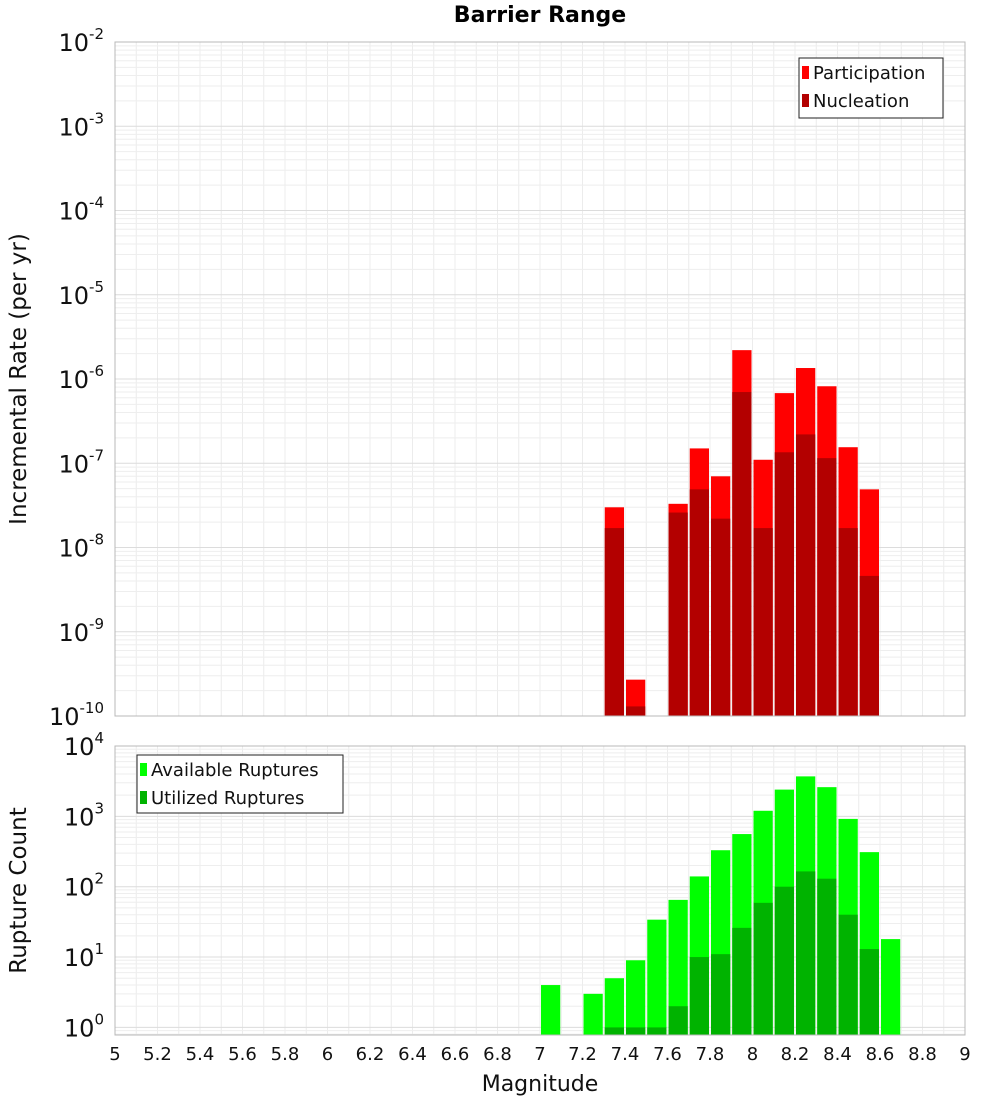 The width and height of the screenshot is (1000, 1100). I want to click on x-tick-label: 8.4, so click(837, 1054).